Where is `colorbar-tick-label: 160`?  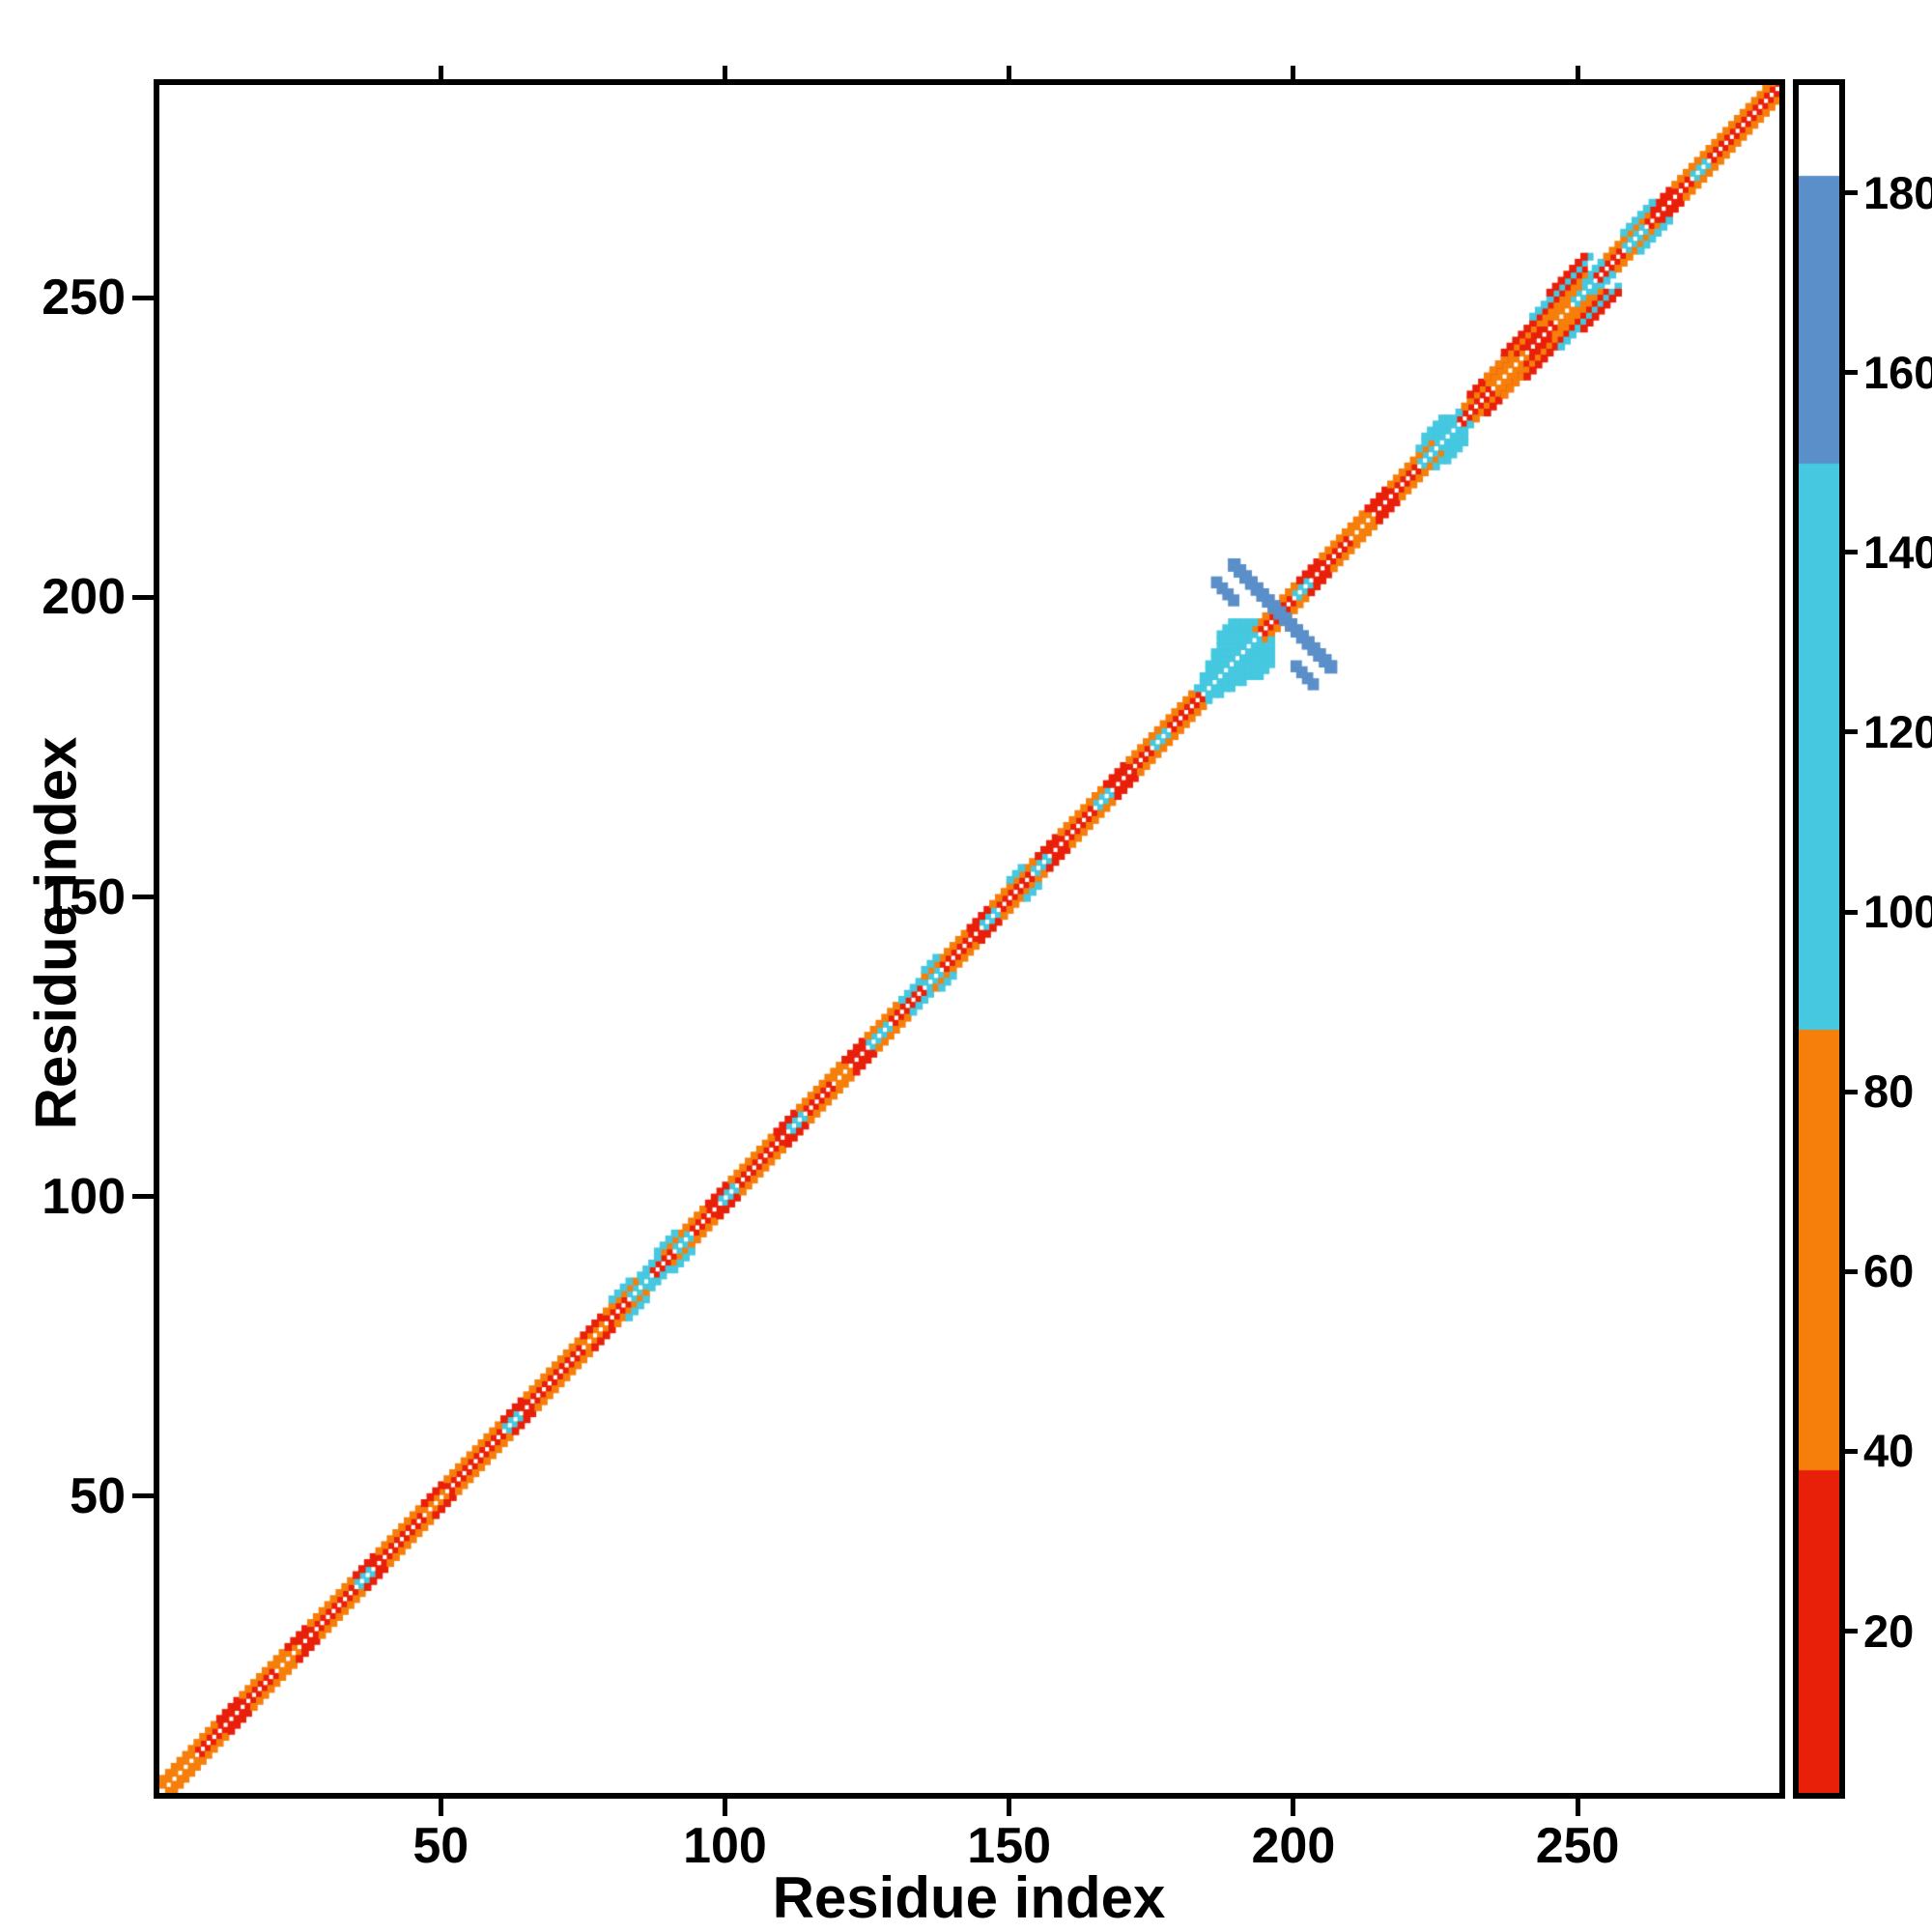 colorbar-tick-label: 160 is located at coordinates (1897, 372).